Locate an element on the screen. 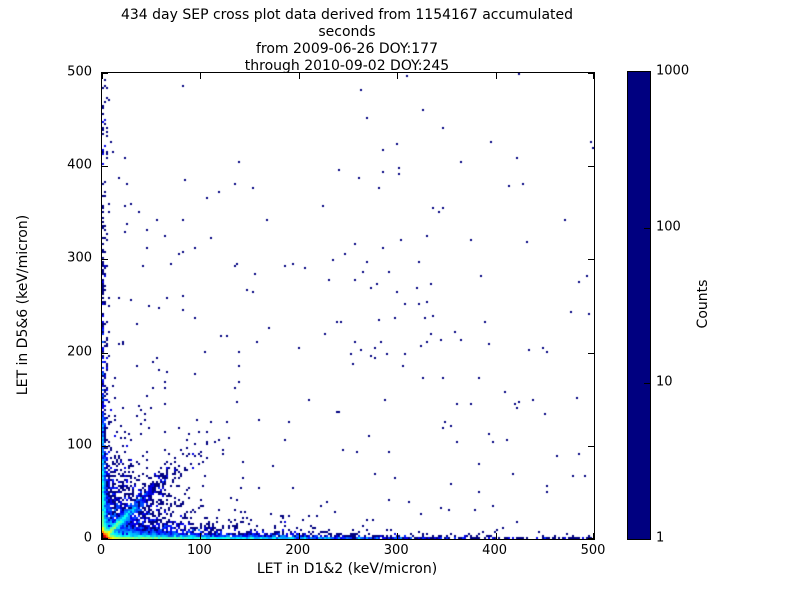  title-line-2: from 2009-06-26 DOY:177 is located at coordinates (346, 49).